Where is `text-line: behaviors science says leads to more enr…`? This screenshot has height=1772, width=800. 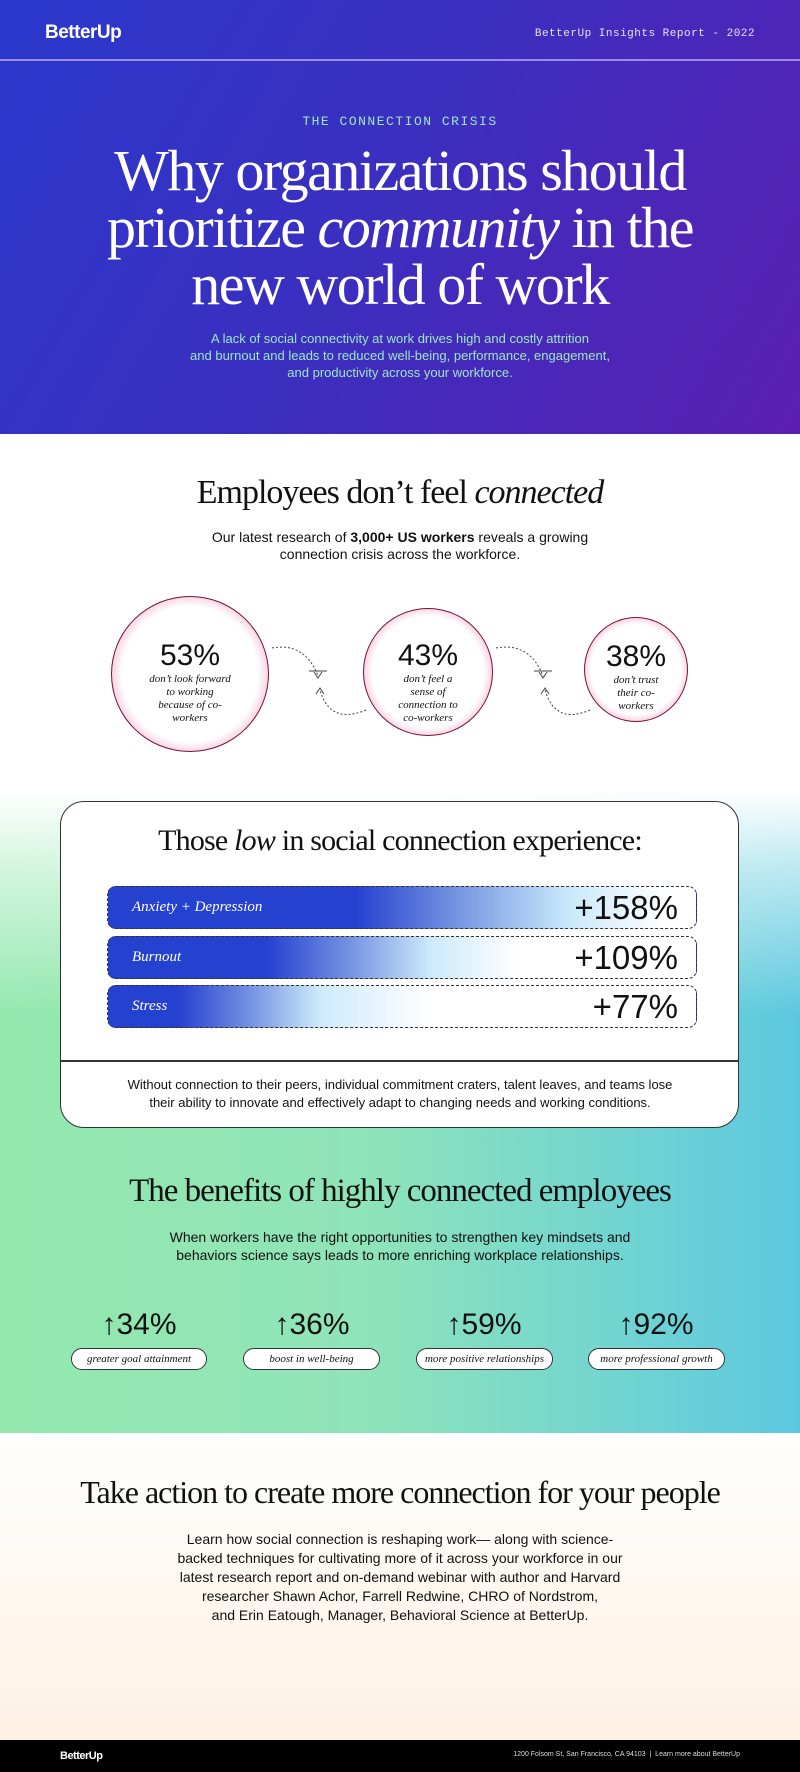
text-line: behaviors science says leads to more enr… is located at coordinates (400, 1255).